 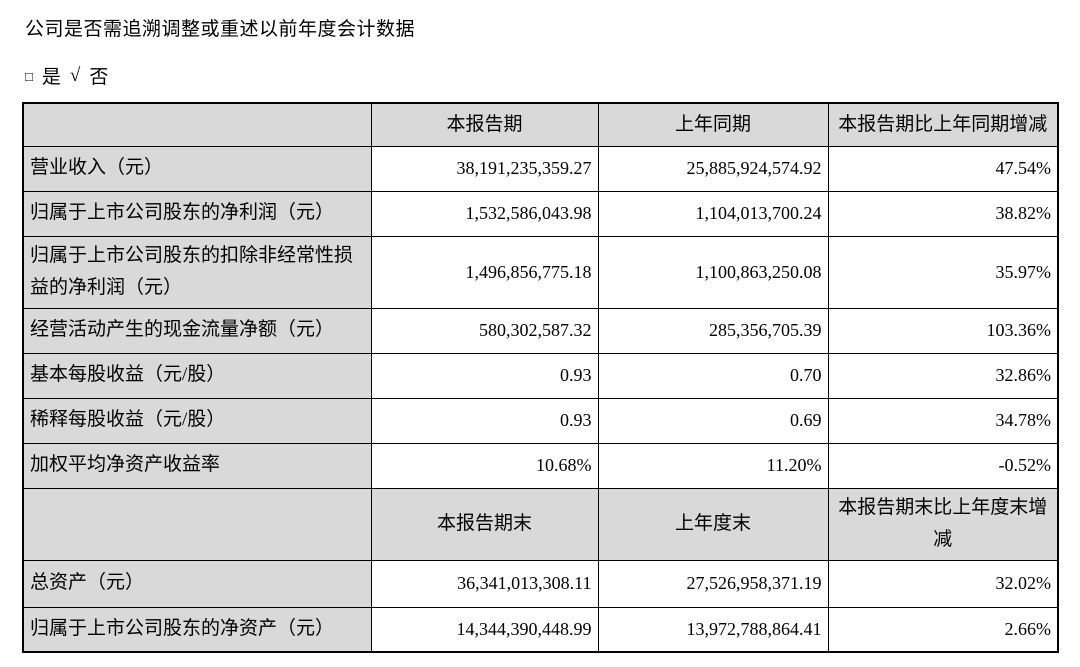 What do you see at coordinates (197, 465) in the screenshot?
I see `row-label: 加权平均净资产收益率` at bounding box center [197, 465].